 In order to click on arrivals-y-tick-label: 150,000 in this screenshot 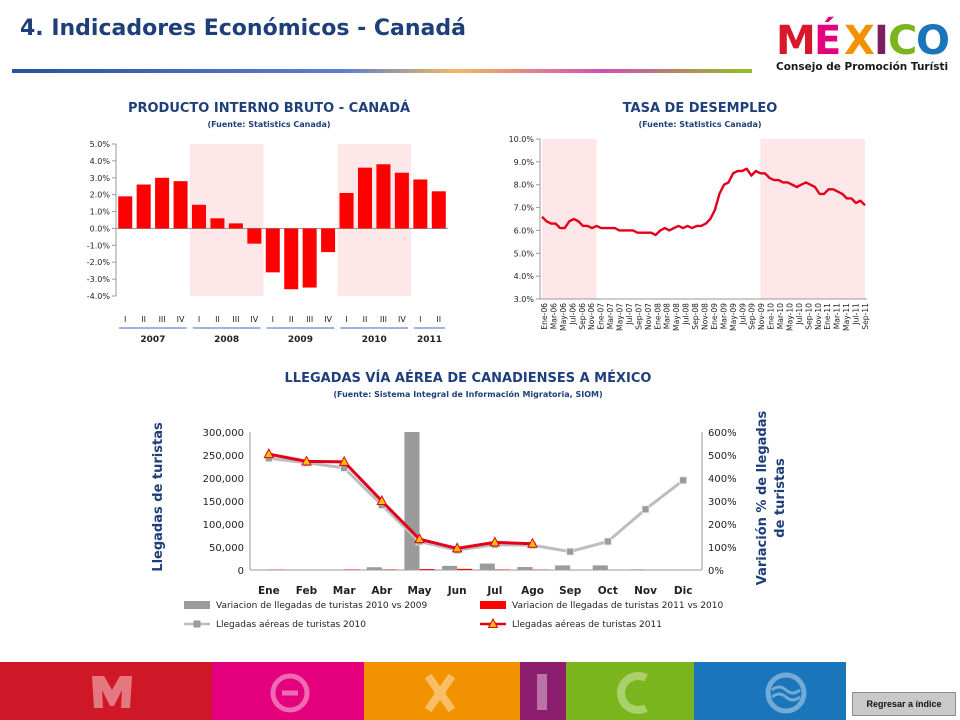, I will do `click(223, 502)`.